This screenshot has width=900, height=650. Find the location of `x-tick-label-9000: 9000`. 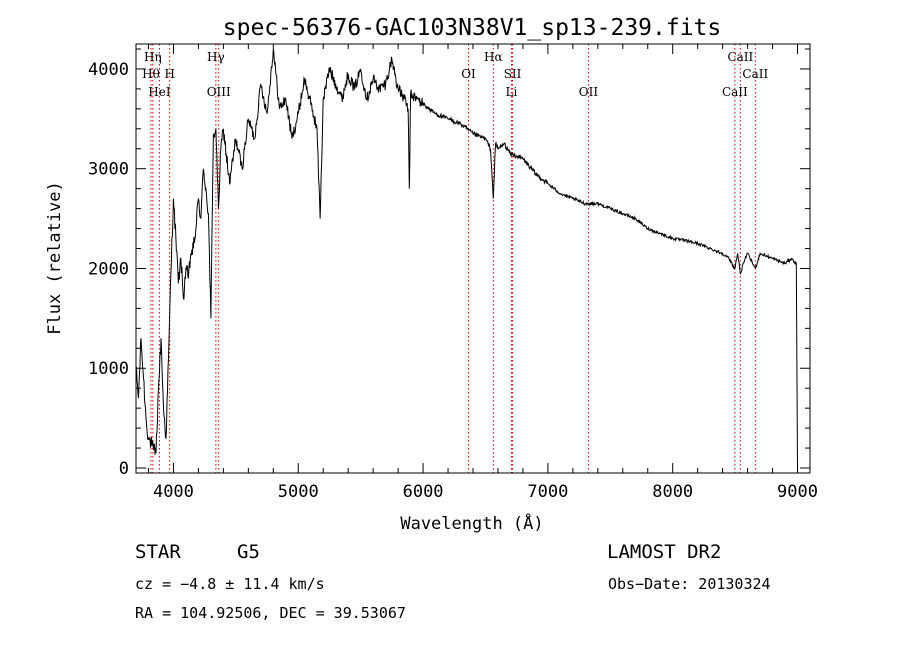

x-tick-label-9000: 9000 is located at coordinates (797, 492).